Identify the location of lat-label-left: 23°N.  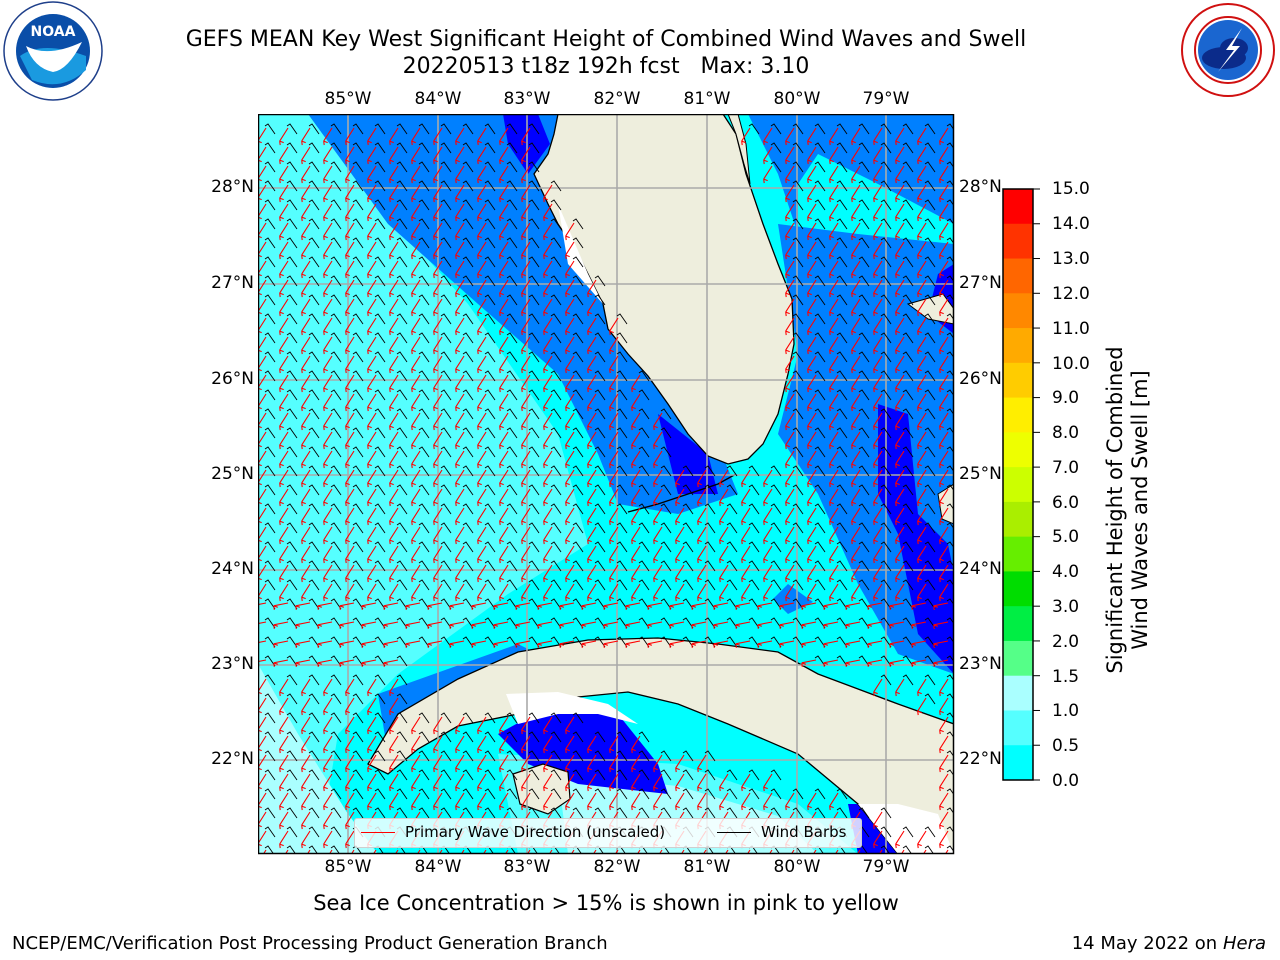
(232, 664).